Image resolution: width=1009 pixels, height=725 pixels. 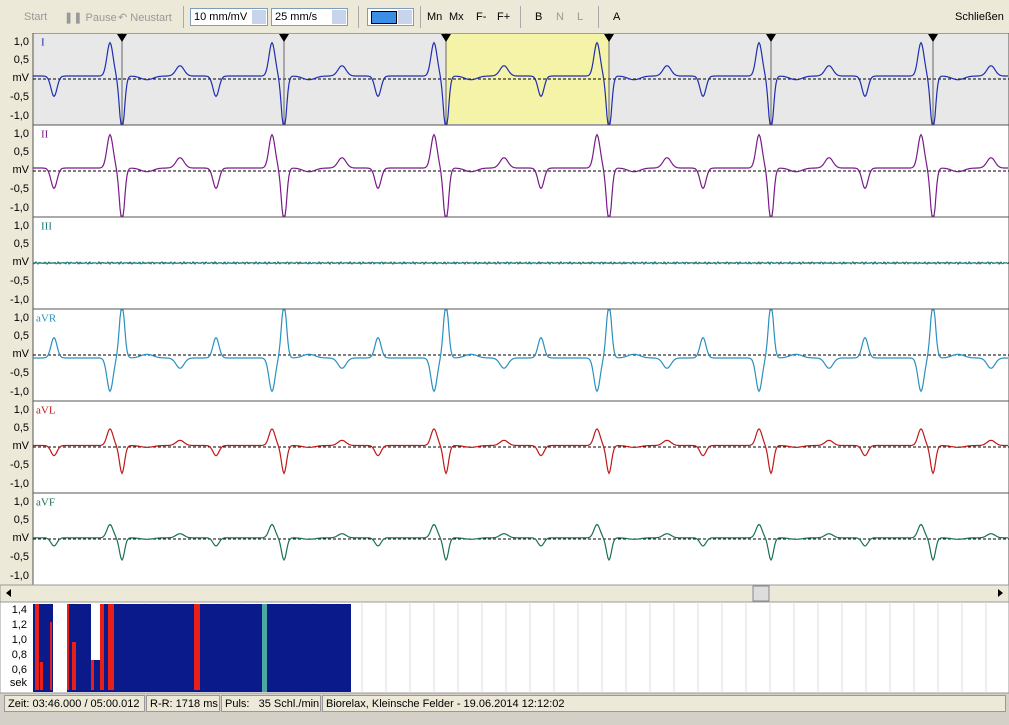 I want to click on f-plus-button: F+, so click(x=504, y=17).